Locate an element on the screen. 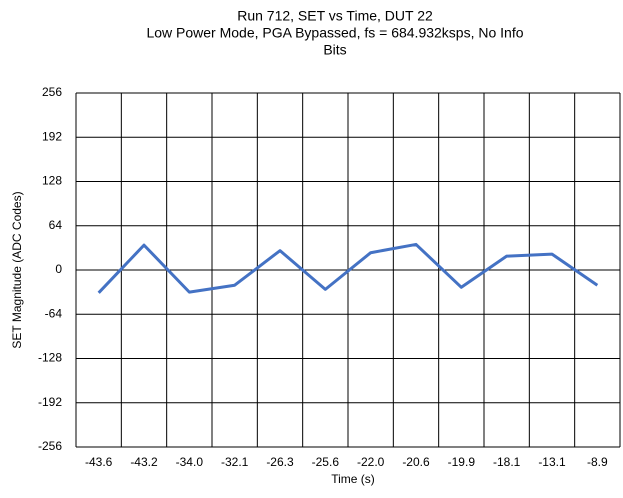 The image size is (623, 498). x-axis-label: Time (s) is located at coordinates (353, 479).